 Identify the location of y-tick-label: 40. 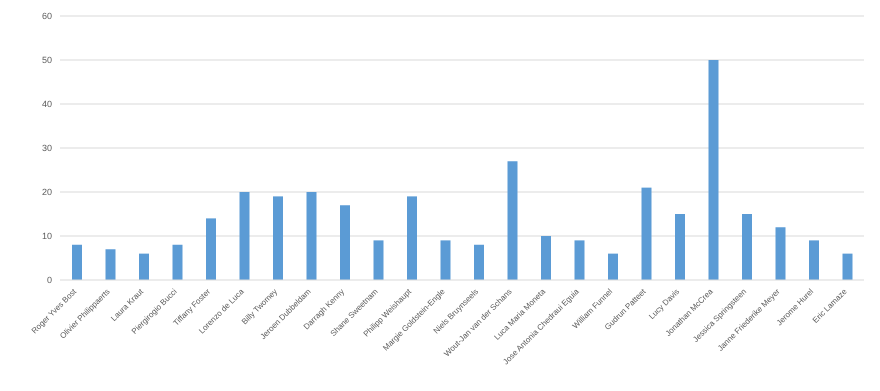
(47, 104).